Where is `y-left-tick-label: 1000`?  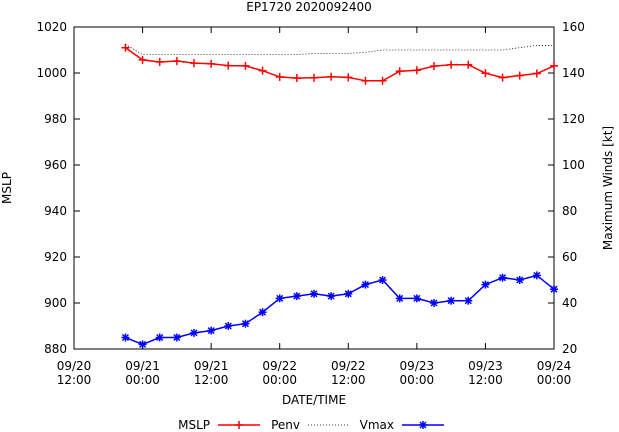
y-left-tick-label: 1000 is located at coordinates (51, 73).